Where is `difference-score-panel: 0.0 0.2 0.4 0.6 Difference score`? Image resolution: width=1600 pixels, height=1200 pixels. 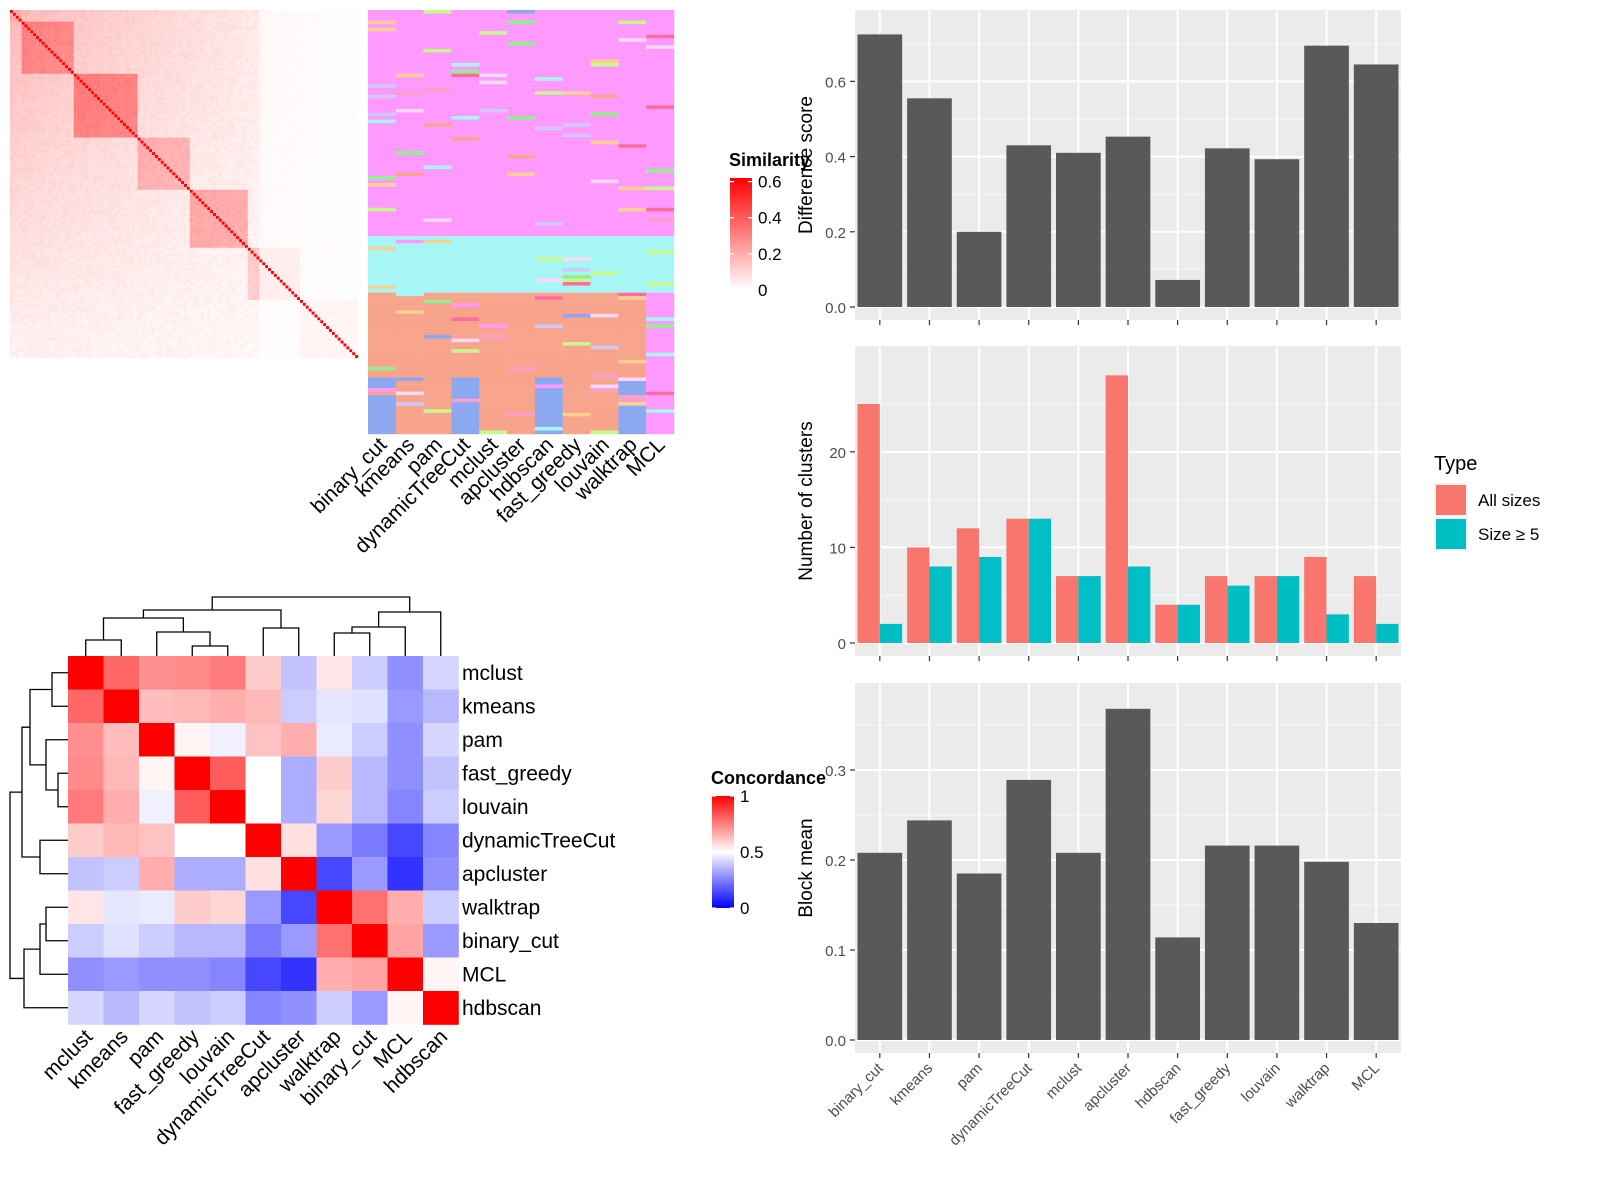
difference-score-panel: 0.0 0.2 0.4 0.6 Difference score is located at coordinates (1098, 167).